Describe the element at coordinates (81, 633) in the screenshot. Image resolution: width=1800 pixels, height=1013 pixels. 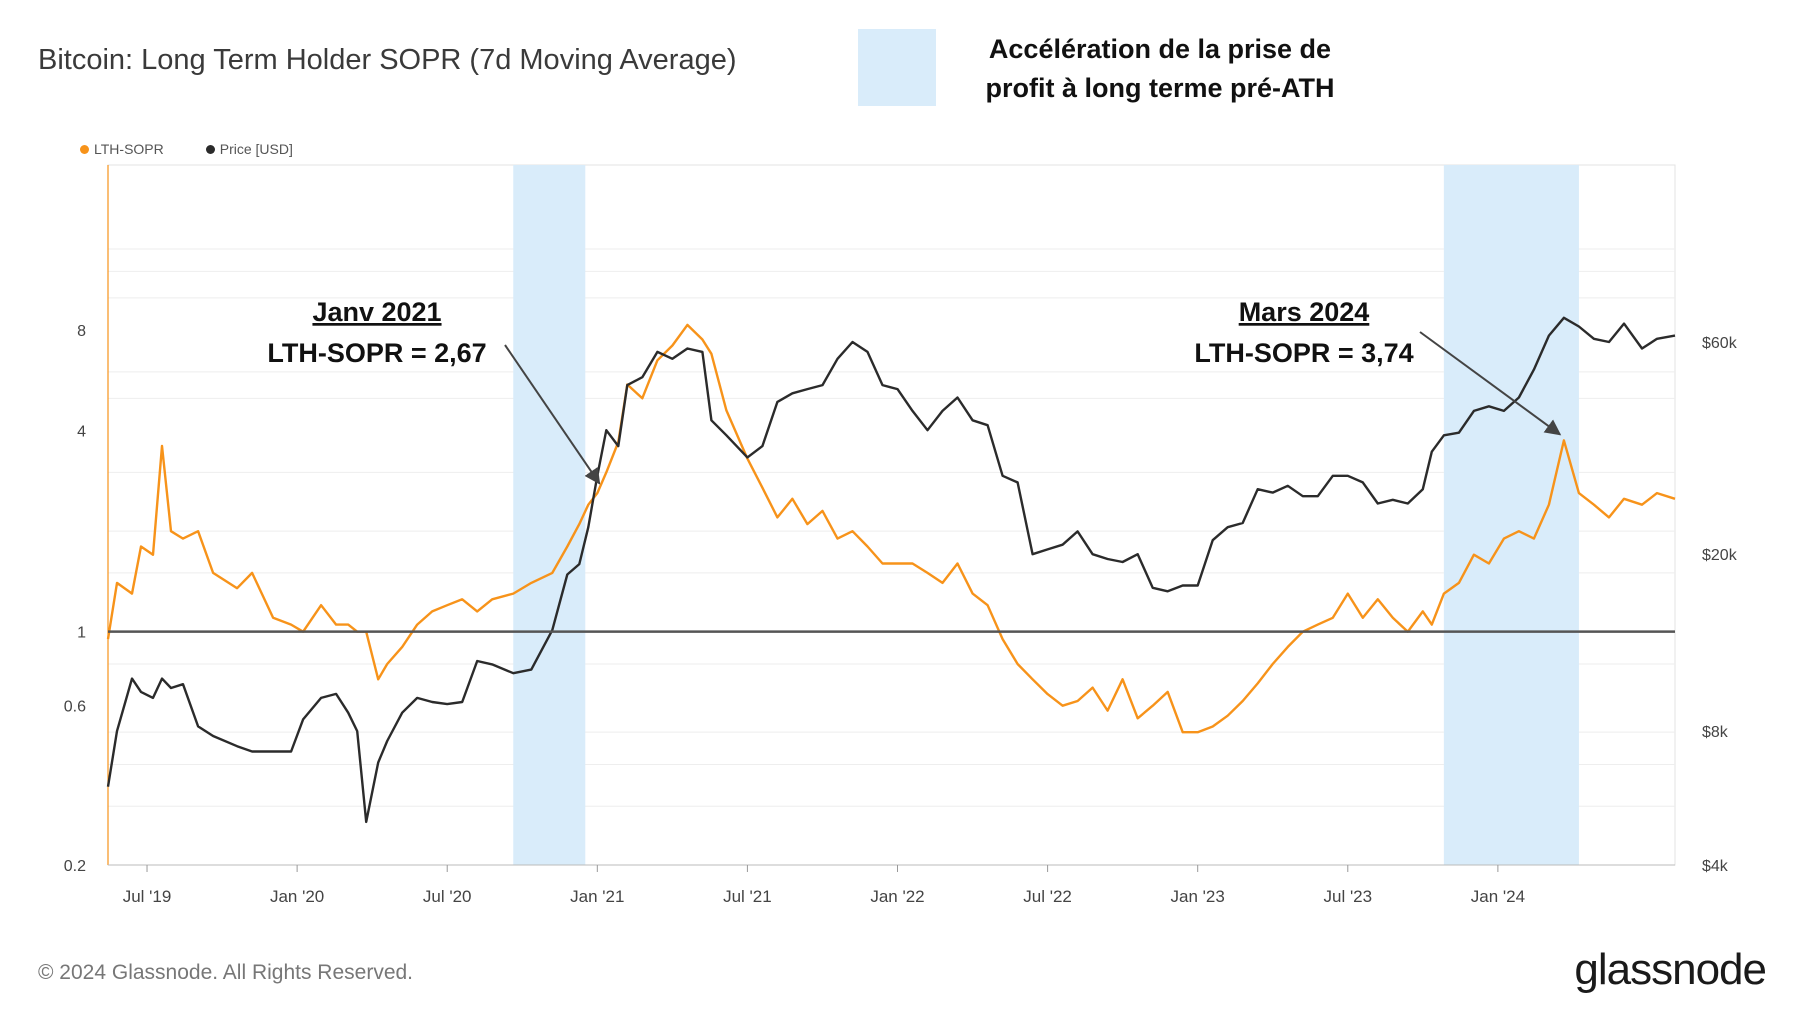
I see `y-left-tick-label: 1` at that location.